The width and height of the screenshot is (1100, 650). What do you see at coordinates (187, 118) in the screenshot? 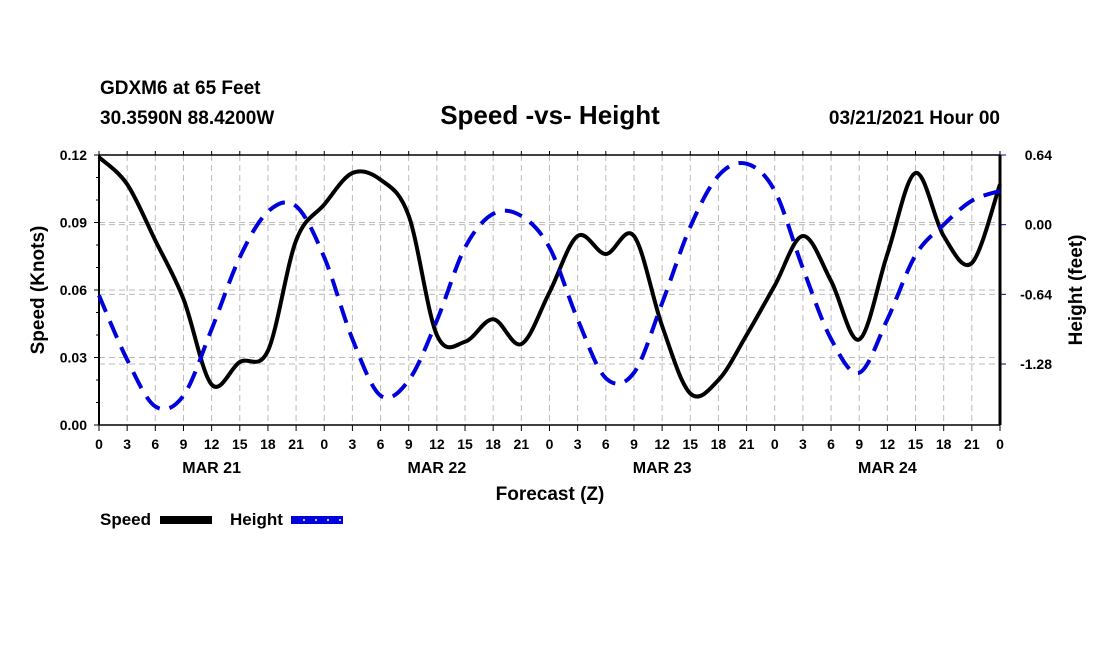
I see `coords-label: 30.3590N 88.4200W` at bounding box center [187, 118].